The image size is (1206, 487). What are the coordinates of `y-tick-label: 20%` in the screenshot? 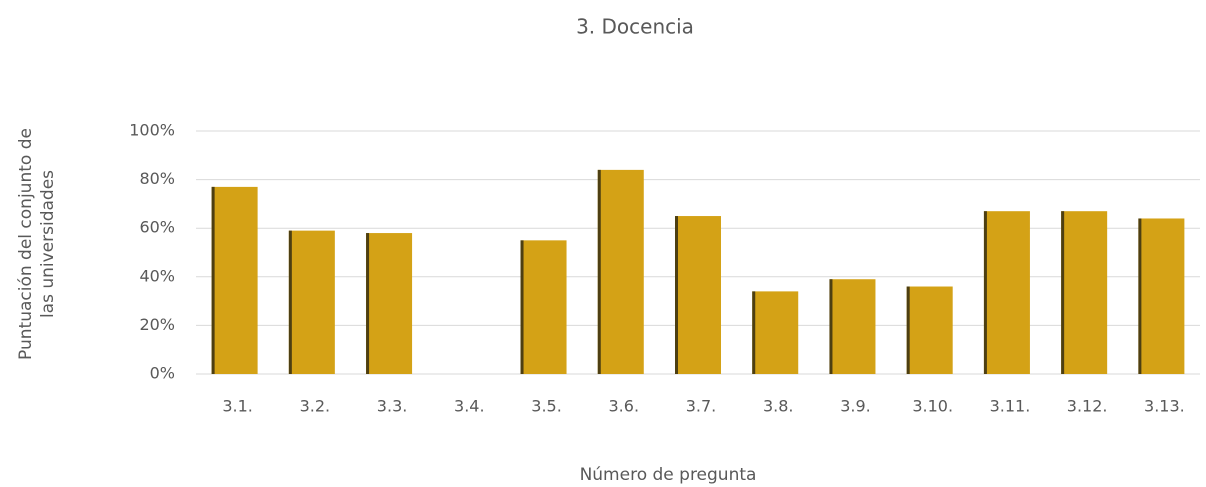 It's located at (157, 324).